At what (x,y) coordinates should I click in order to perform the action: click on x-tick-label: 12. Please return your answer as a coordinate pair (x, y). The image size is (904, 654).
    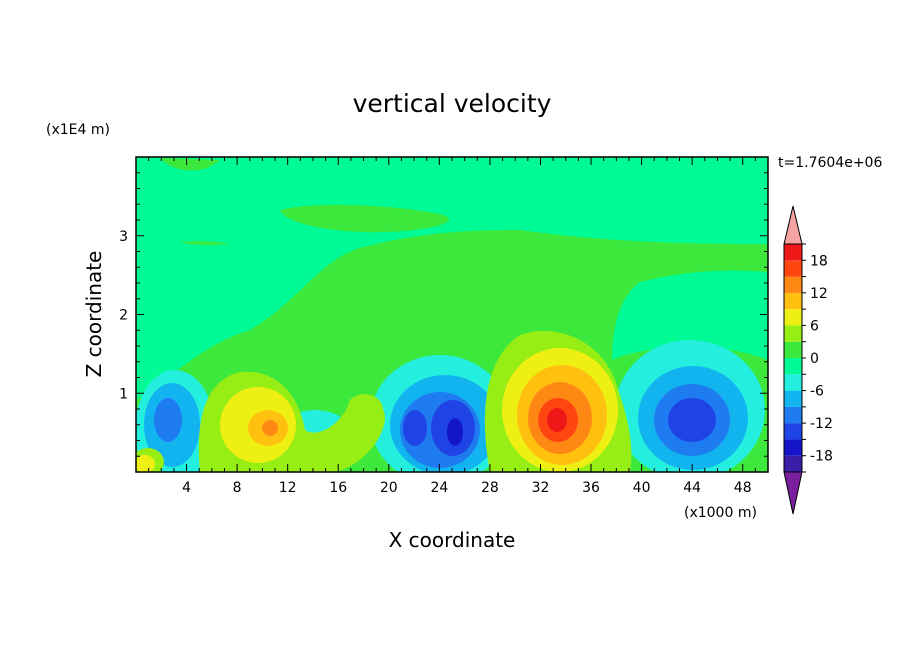
    Looking at the image, I should click on (288, 488).